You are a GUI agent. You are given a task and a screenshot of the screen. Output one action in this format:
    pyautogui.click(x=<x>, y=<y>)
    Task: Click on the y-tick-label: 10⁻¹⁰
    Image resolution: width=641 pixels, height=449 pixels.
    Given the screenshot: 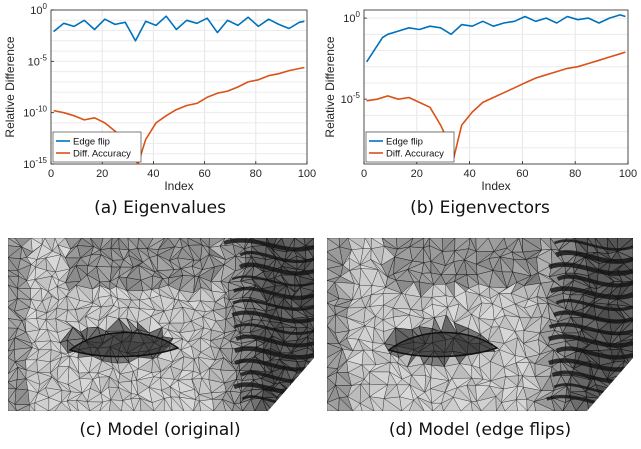 What is the action you would take?
    pyautogui.click(x=35, y=112)
    